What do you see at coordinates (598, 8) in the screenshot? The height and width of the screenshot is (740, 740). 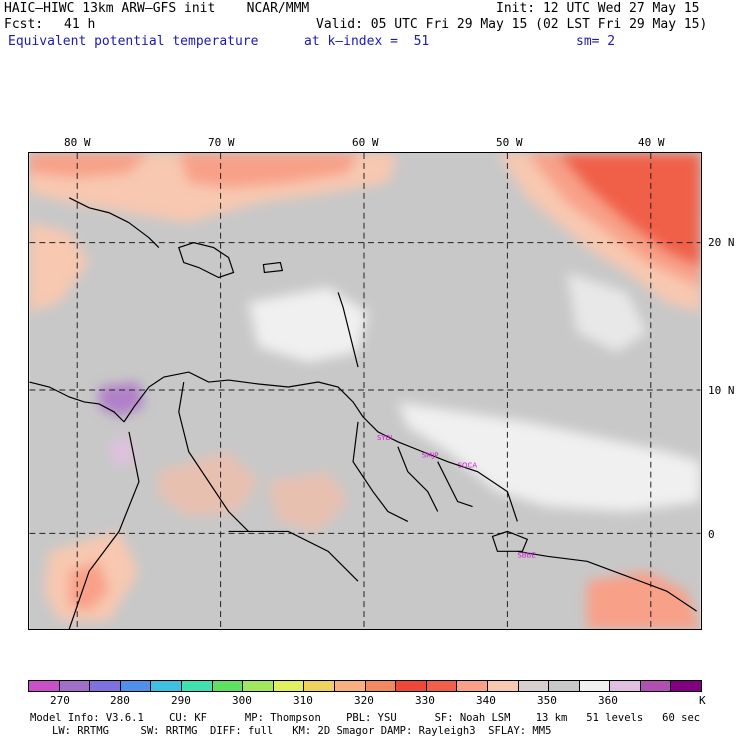 I see `init-time: Init: 12 UTC Wed 27 May 15` at bounding box center [598, 8].